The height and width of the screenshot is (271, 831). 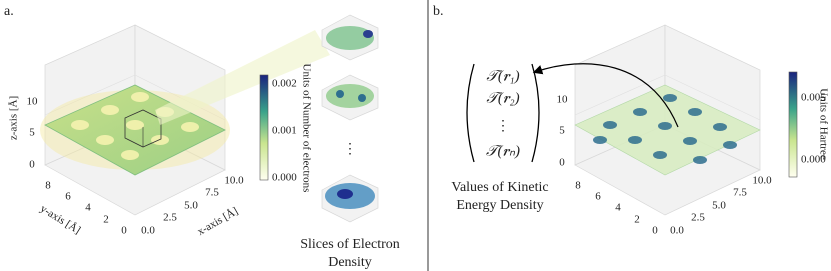 I want to click on arrow, so click(x=605, y=95).